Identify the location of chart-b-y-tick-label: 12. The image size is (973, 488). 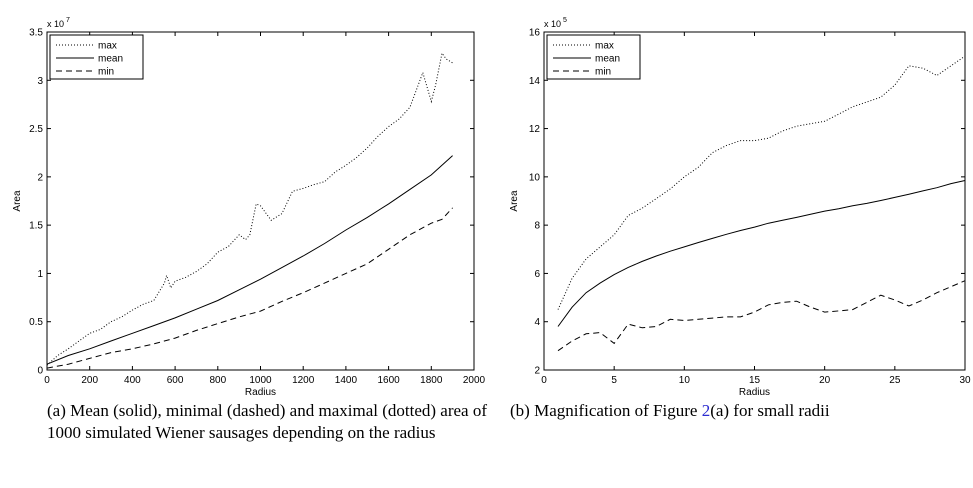
(535, 129).